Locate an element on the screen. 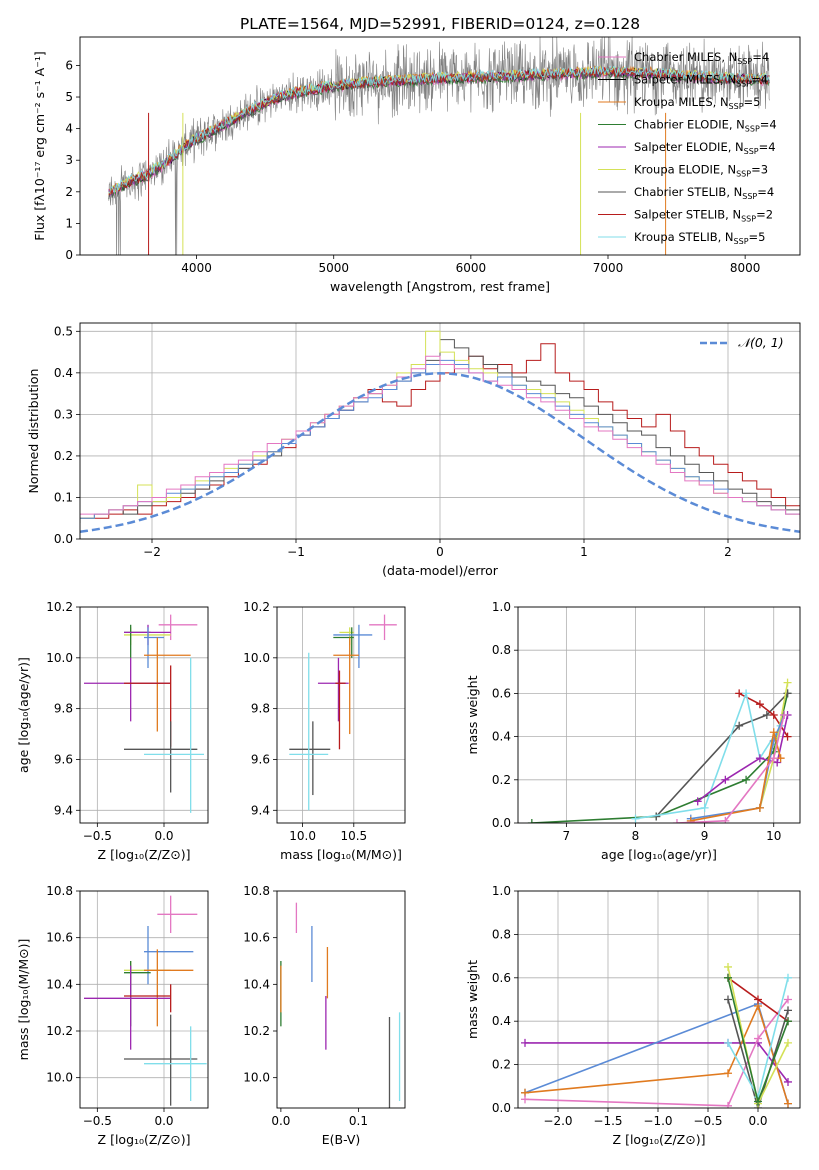  age_vs_mass-frame is located at coordinates (341, 715).